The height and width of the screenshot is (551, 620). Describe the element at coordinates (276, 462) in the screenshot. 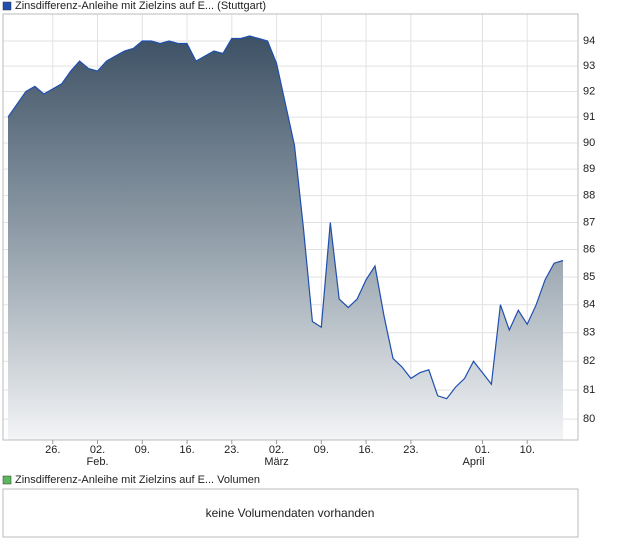

I see `month-label: März` at that location.